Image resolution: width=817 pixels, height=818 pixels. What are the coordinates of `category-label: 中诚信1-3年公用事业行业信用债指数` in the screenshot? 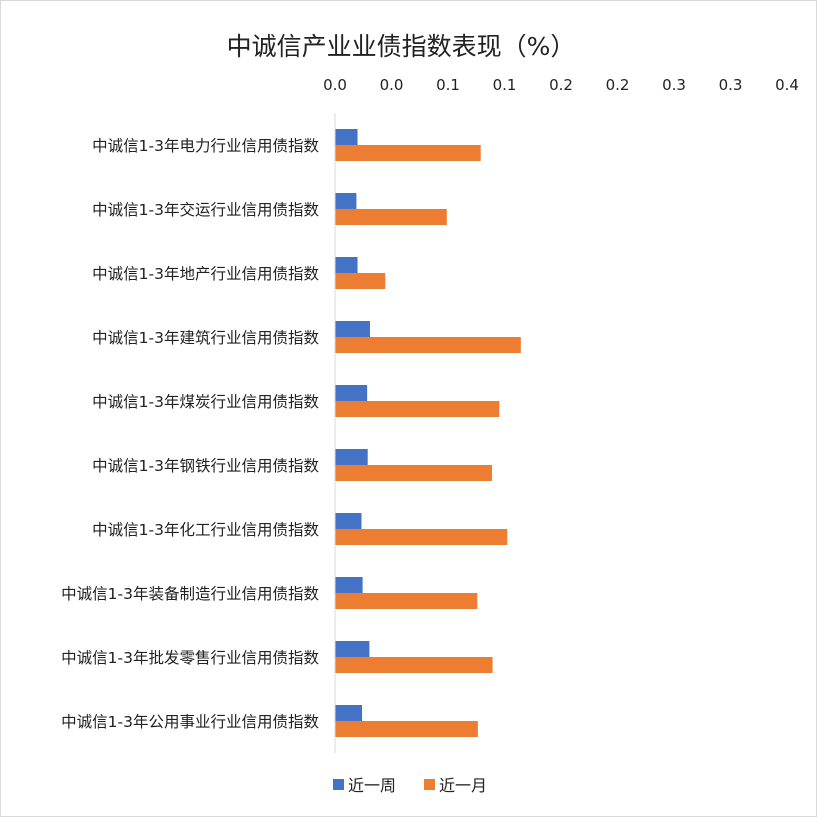 It's located at (190, 722).